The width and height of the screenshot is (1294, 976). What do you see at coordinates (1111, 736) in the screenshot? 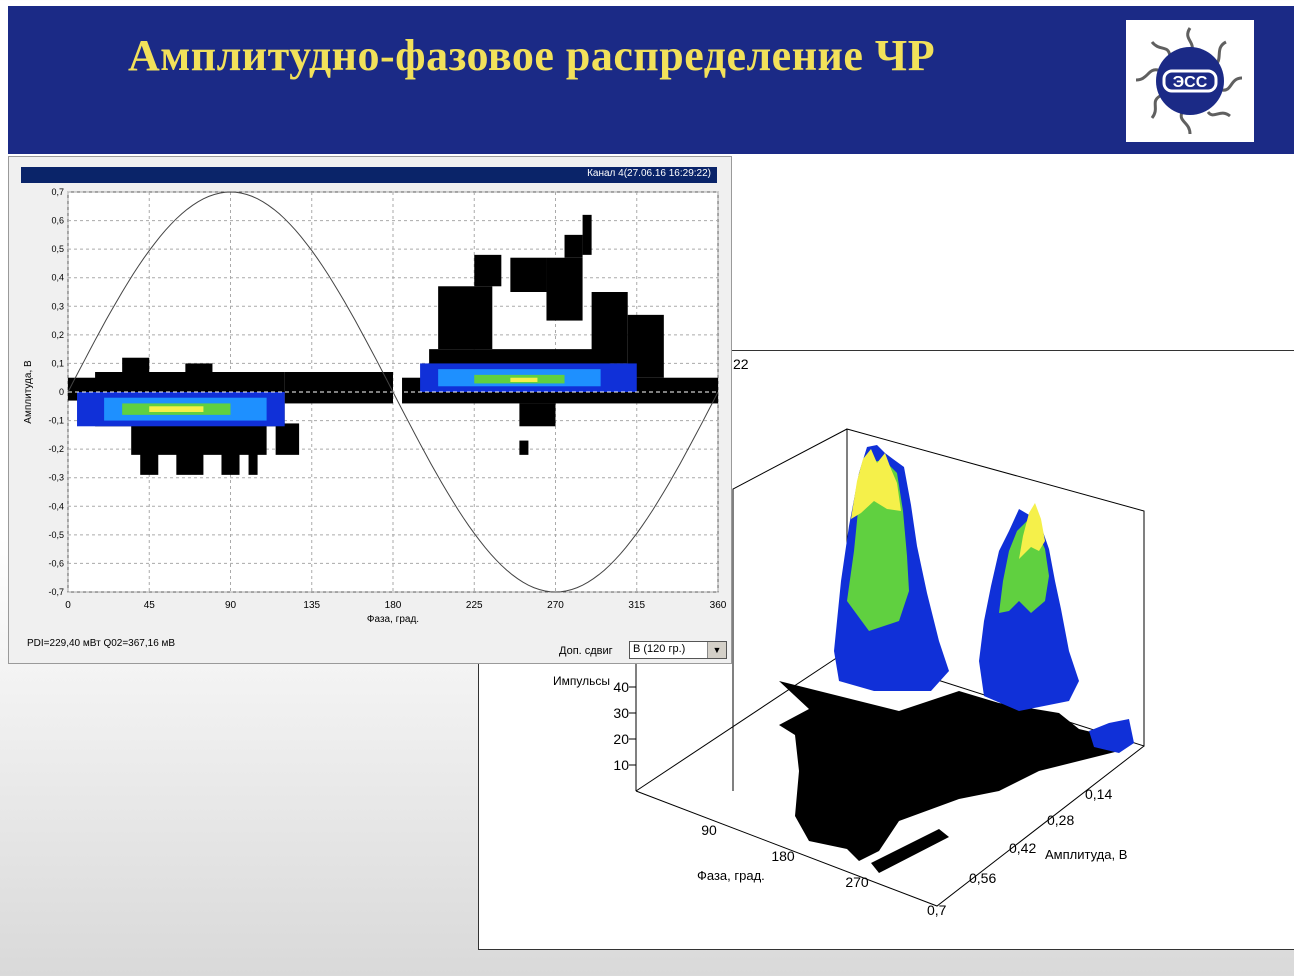
I see `surface-ridge-blue` at bounding box center [1111, 736].